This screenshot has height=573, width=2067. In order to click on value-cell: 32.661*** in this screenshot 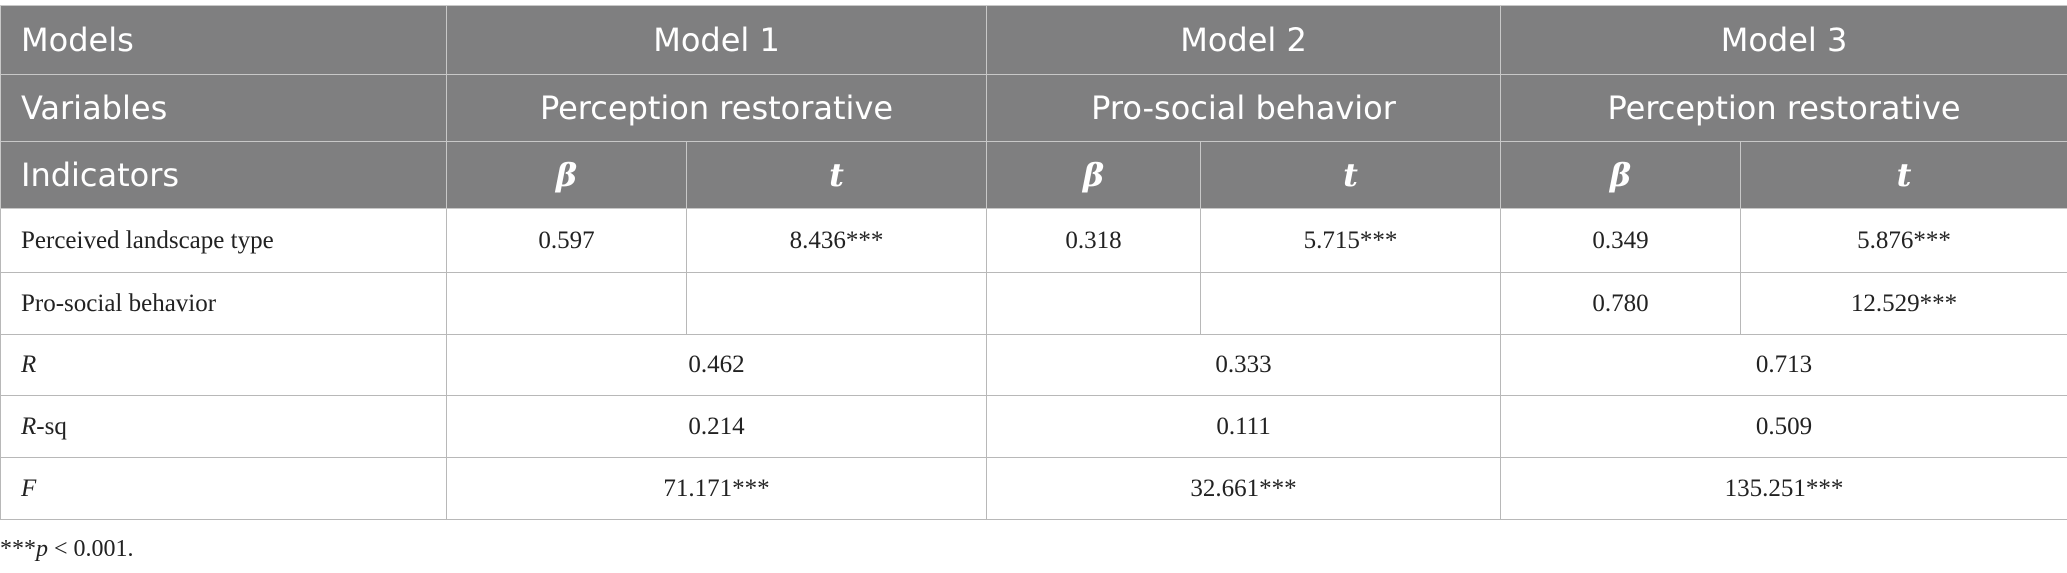, I will do `click(1244, 488)`.